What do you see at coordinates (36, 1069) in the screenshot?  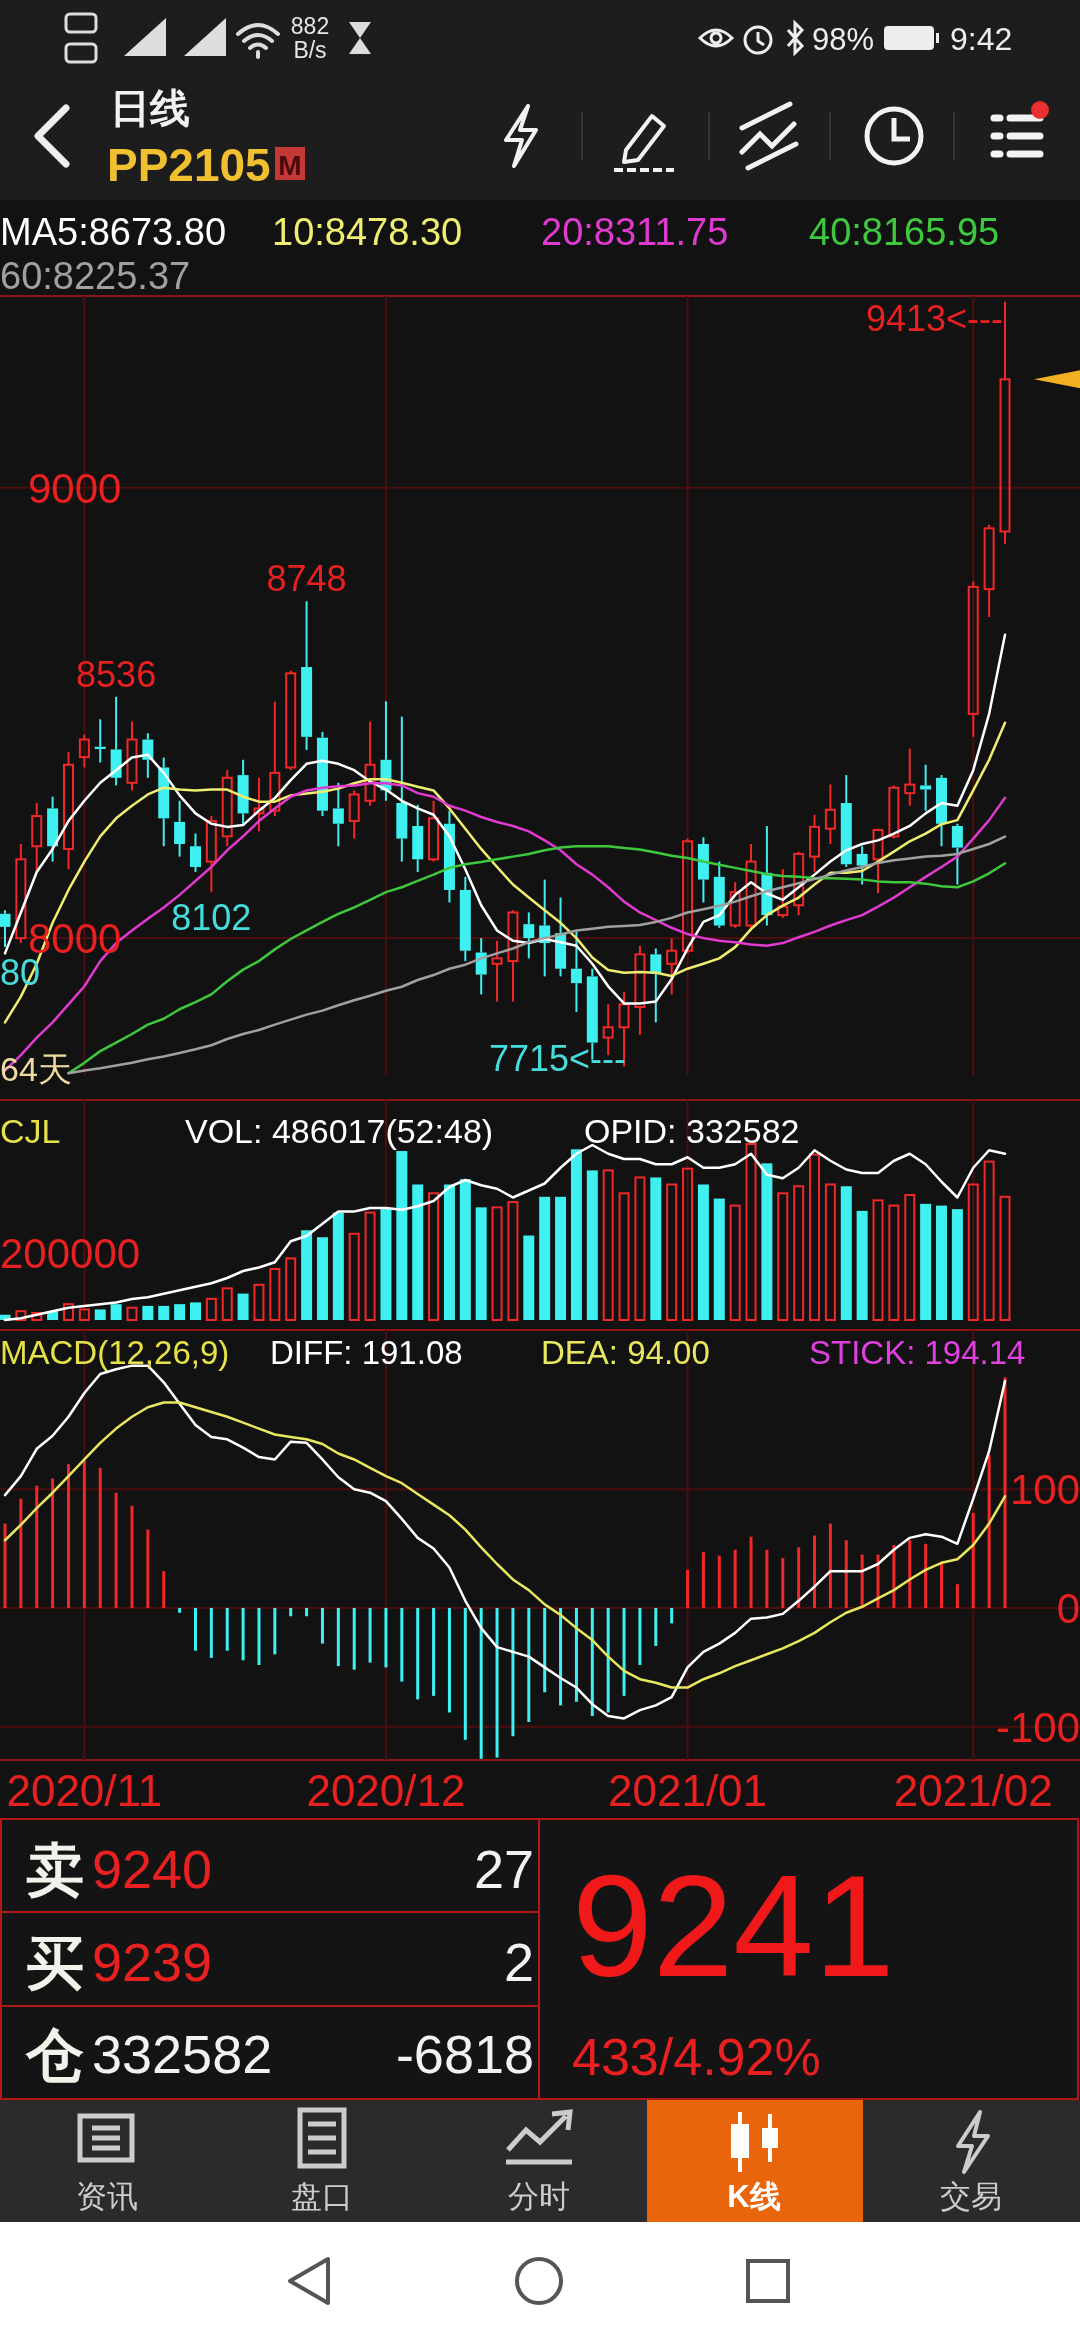 I see `annotation: 64天` at bounding box center [36, 1069].